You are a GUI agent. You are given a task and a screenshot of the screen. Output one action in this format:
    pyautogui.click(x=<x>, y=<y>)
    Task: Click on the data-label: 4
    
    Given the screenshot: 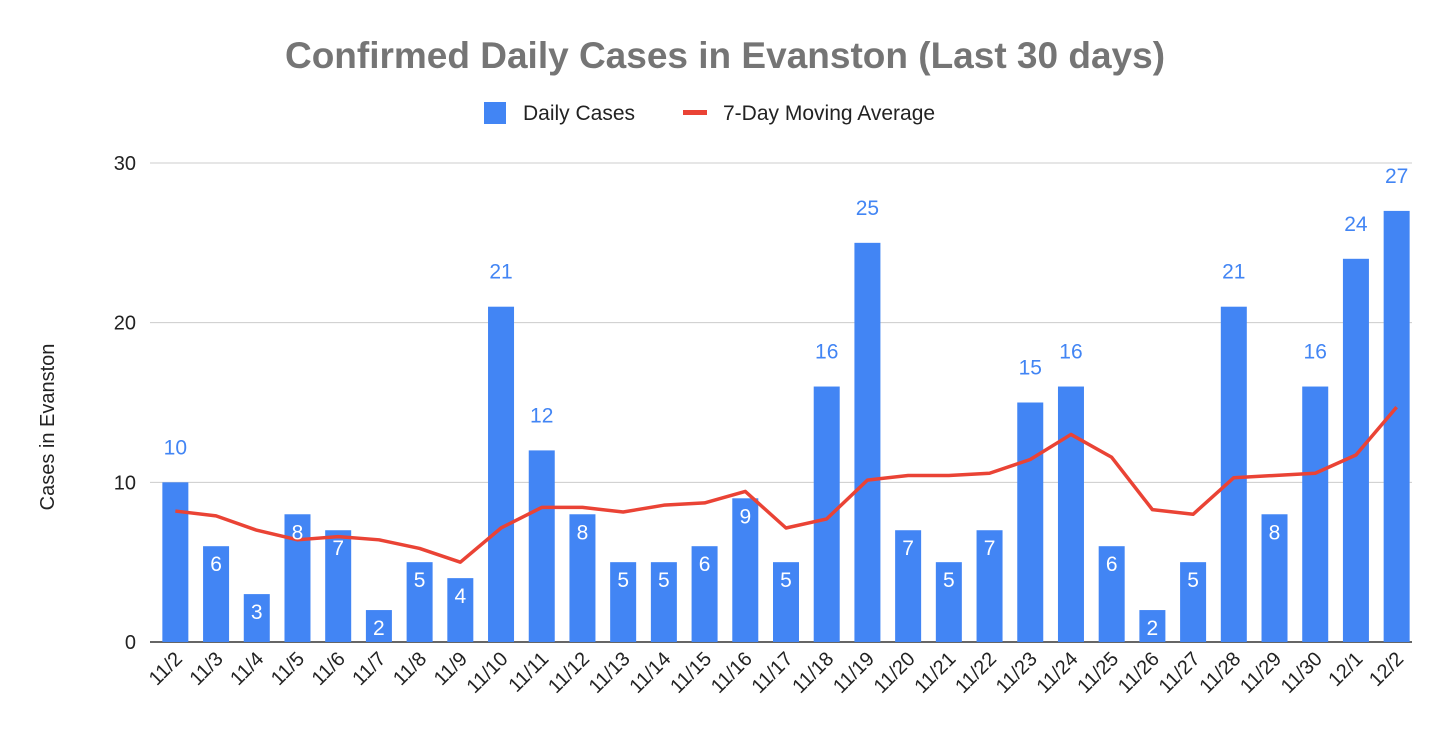 What is the action you would take?
    pyautogui.click(x=460, y=596)
    